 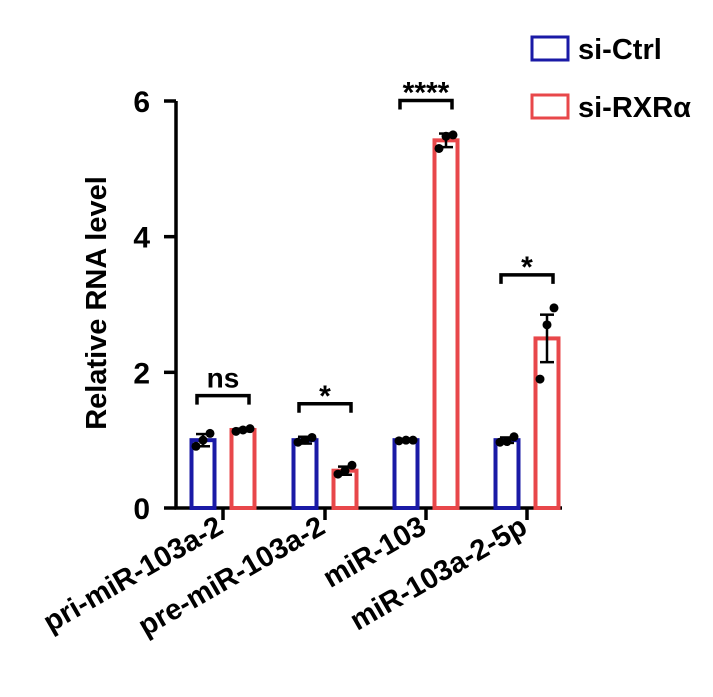 I want to click on y-tick-label: 4, so click(x=141, y=238).